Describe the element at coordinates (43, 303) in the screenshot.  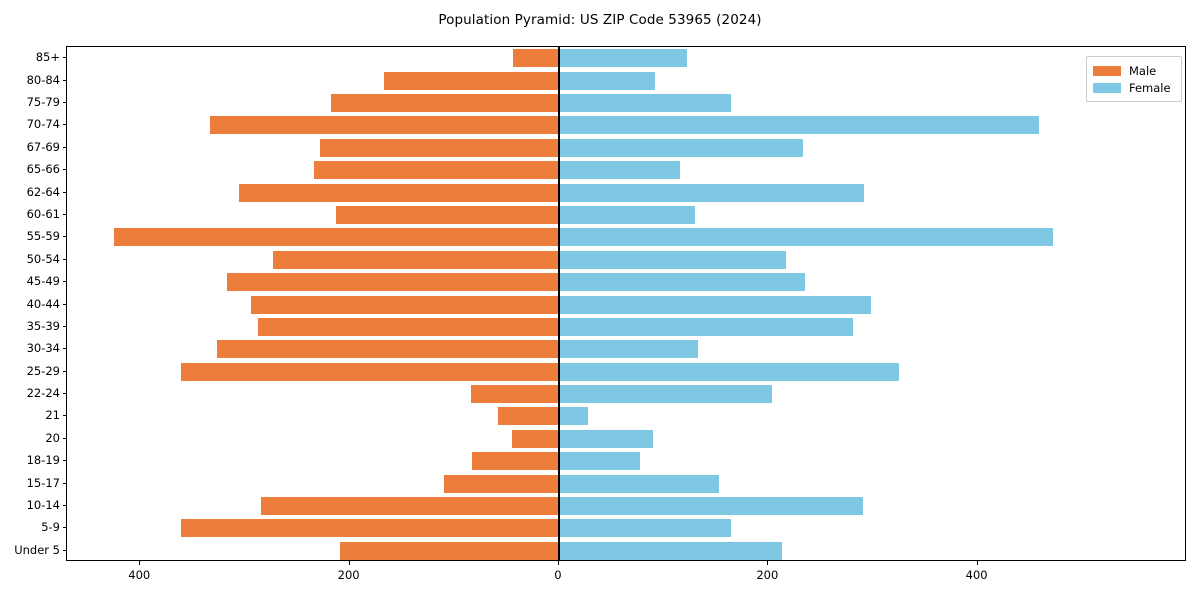
I see `y-axis-tick-label: 40-44` at that location.